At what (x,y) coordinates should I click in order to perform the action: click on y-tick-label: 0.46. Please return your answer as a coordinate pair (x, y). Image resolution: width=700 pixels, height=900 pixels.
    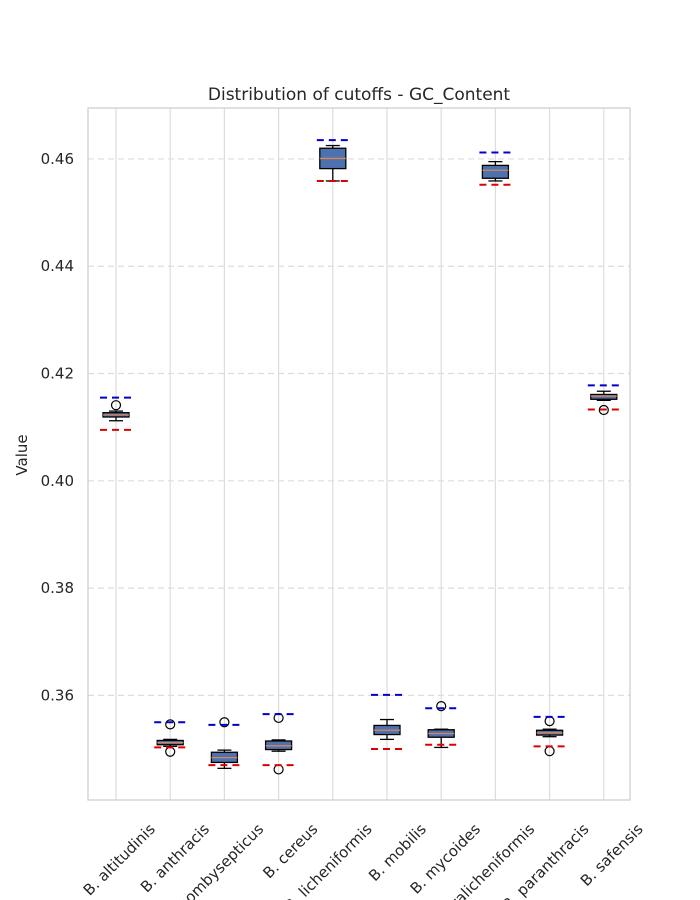
    Looking at the image, I should click on (57, 159).